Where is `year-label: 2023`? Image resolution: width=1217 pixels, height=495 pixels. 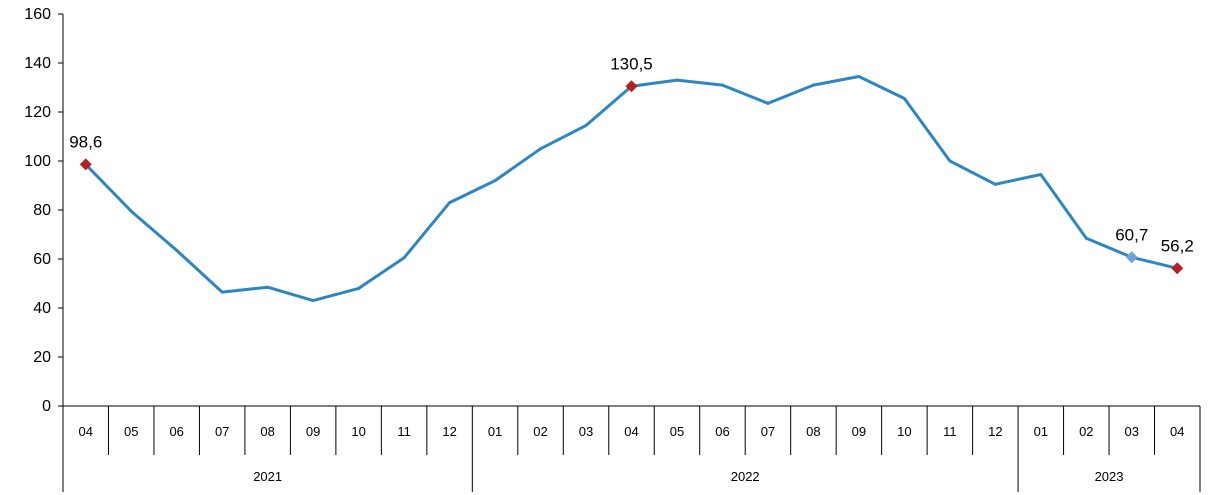 year-label: 2023 is located at coordinates (1109, 476).